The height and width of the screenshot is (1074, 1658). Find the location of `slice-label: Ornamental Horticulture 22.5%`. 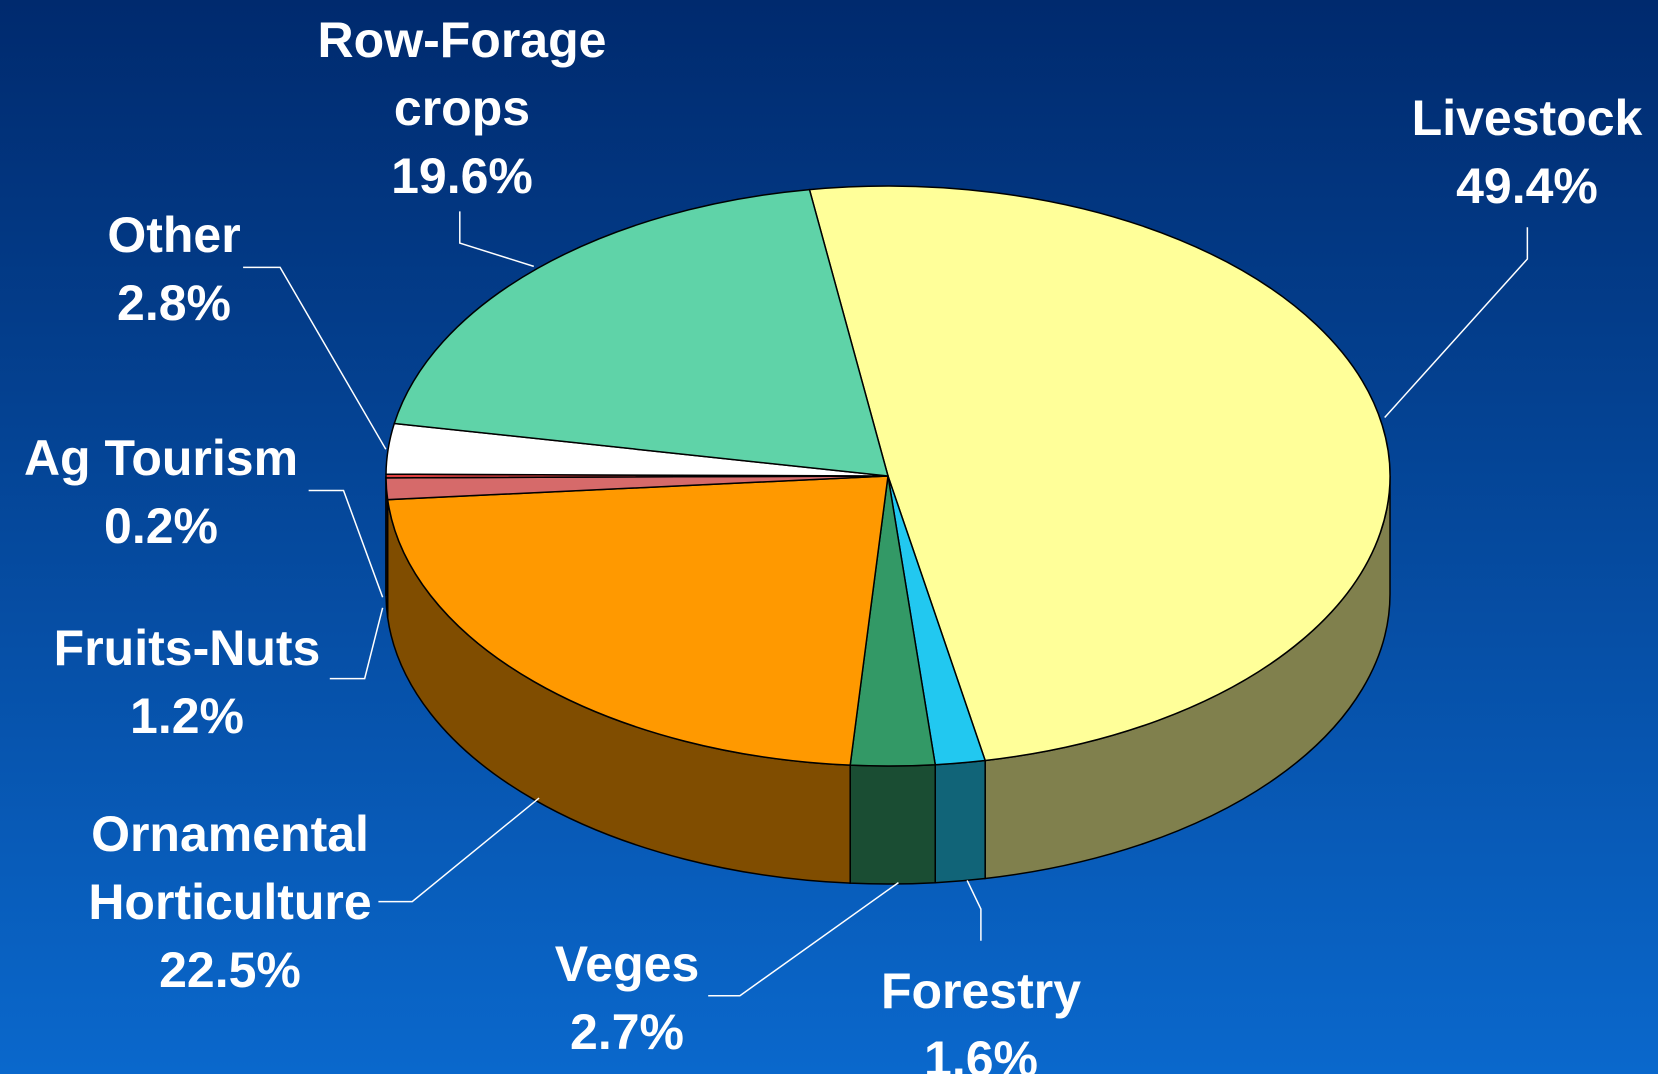

slice-label: Ornamental Horticulture 22.5% is located at coordinates (230, 902).